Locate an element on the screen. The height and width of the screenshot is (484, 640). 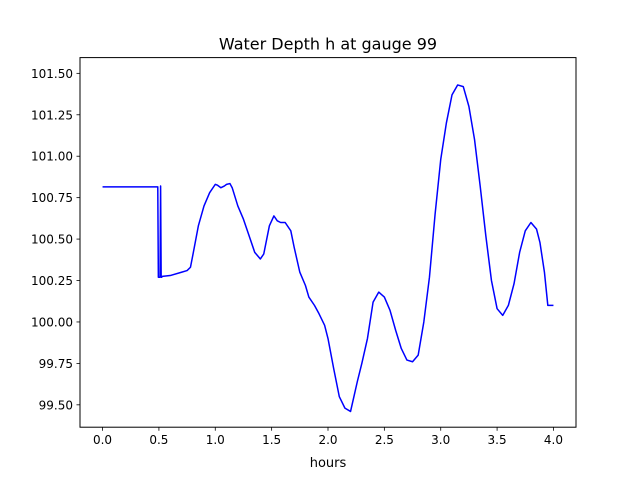
chart-title: Water Depth h at gauge 99 is located at coordinates (328, 44).